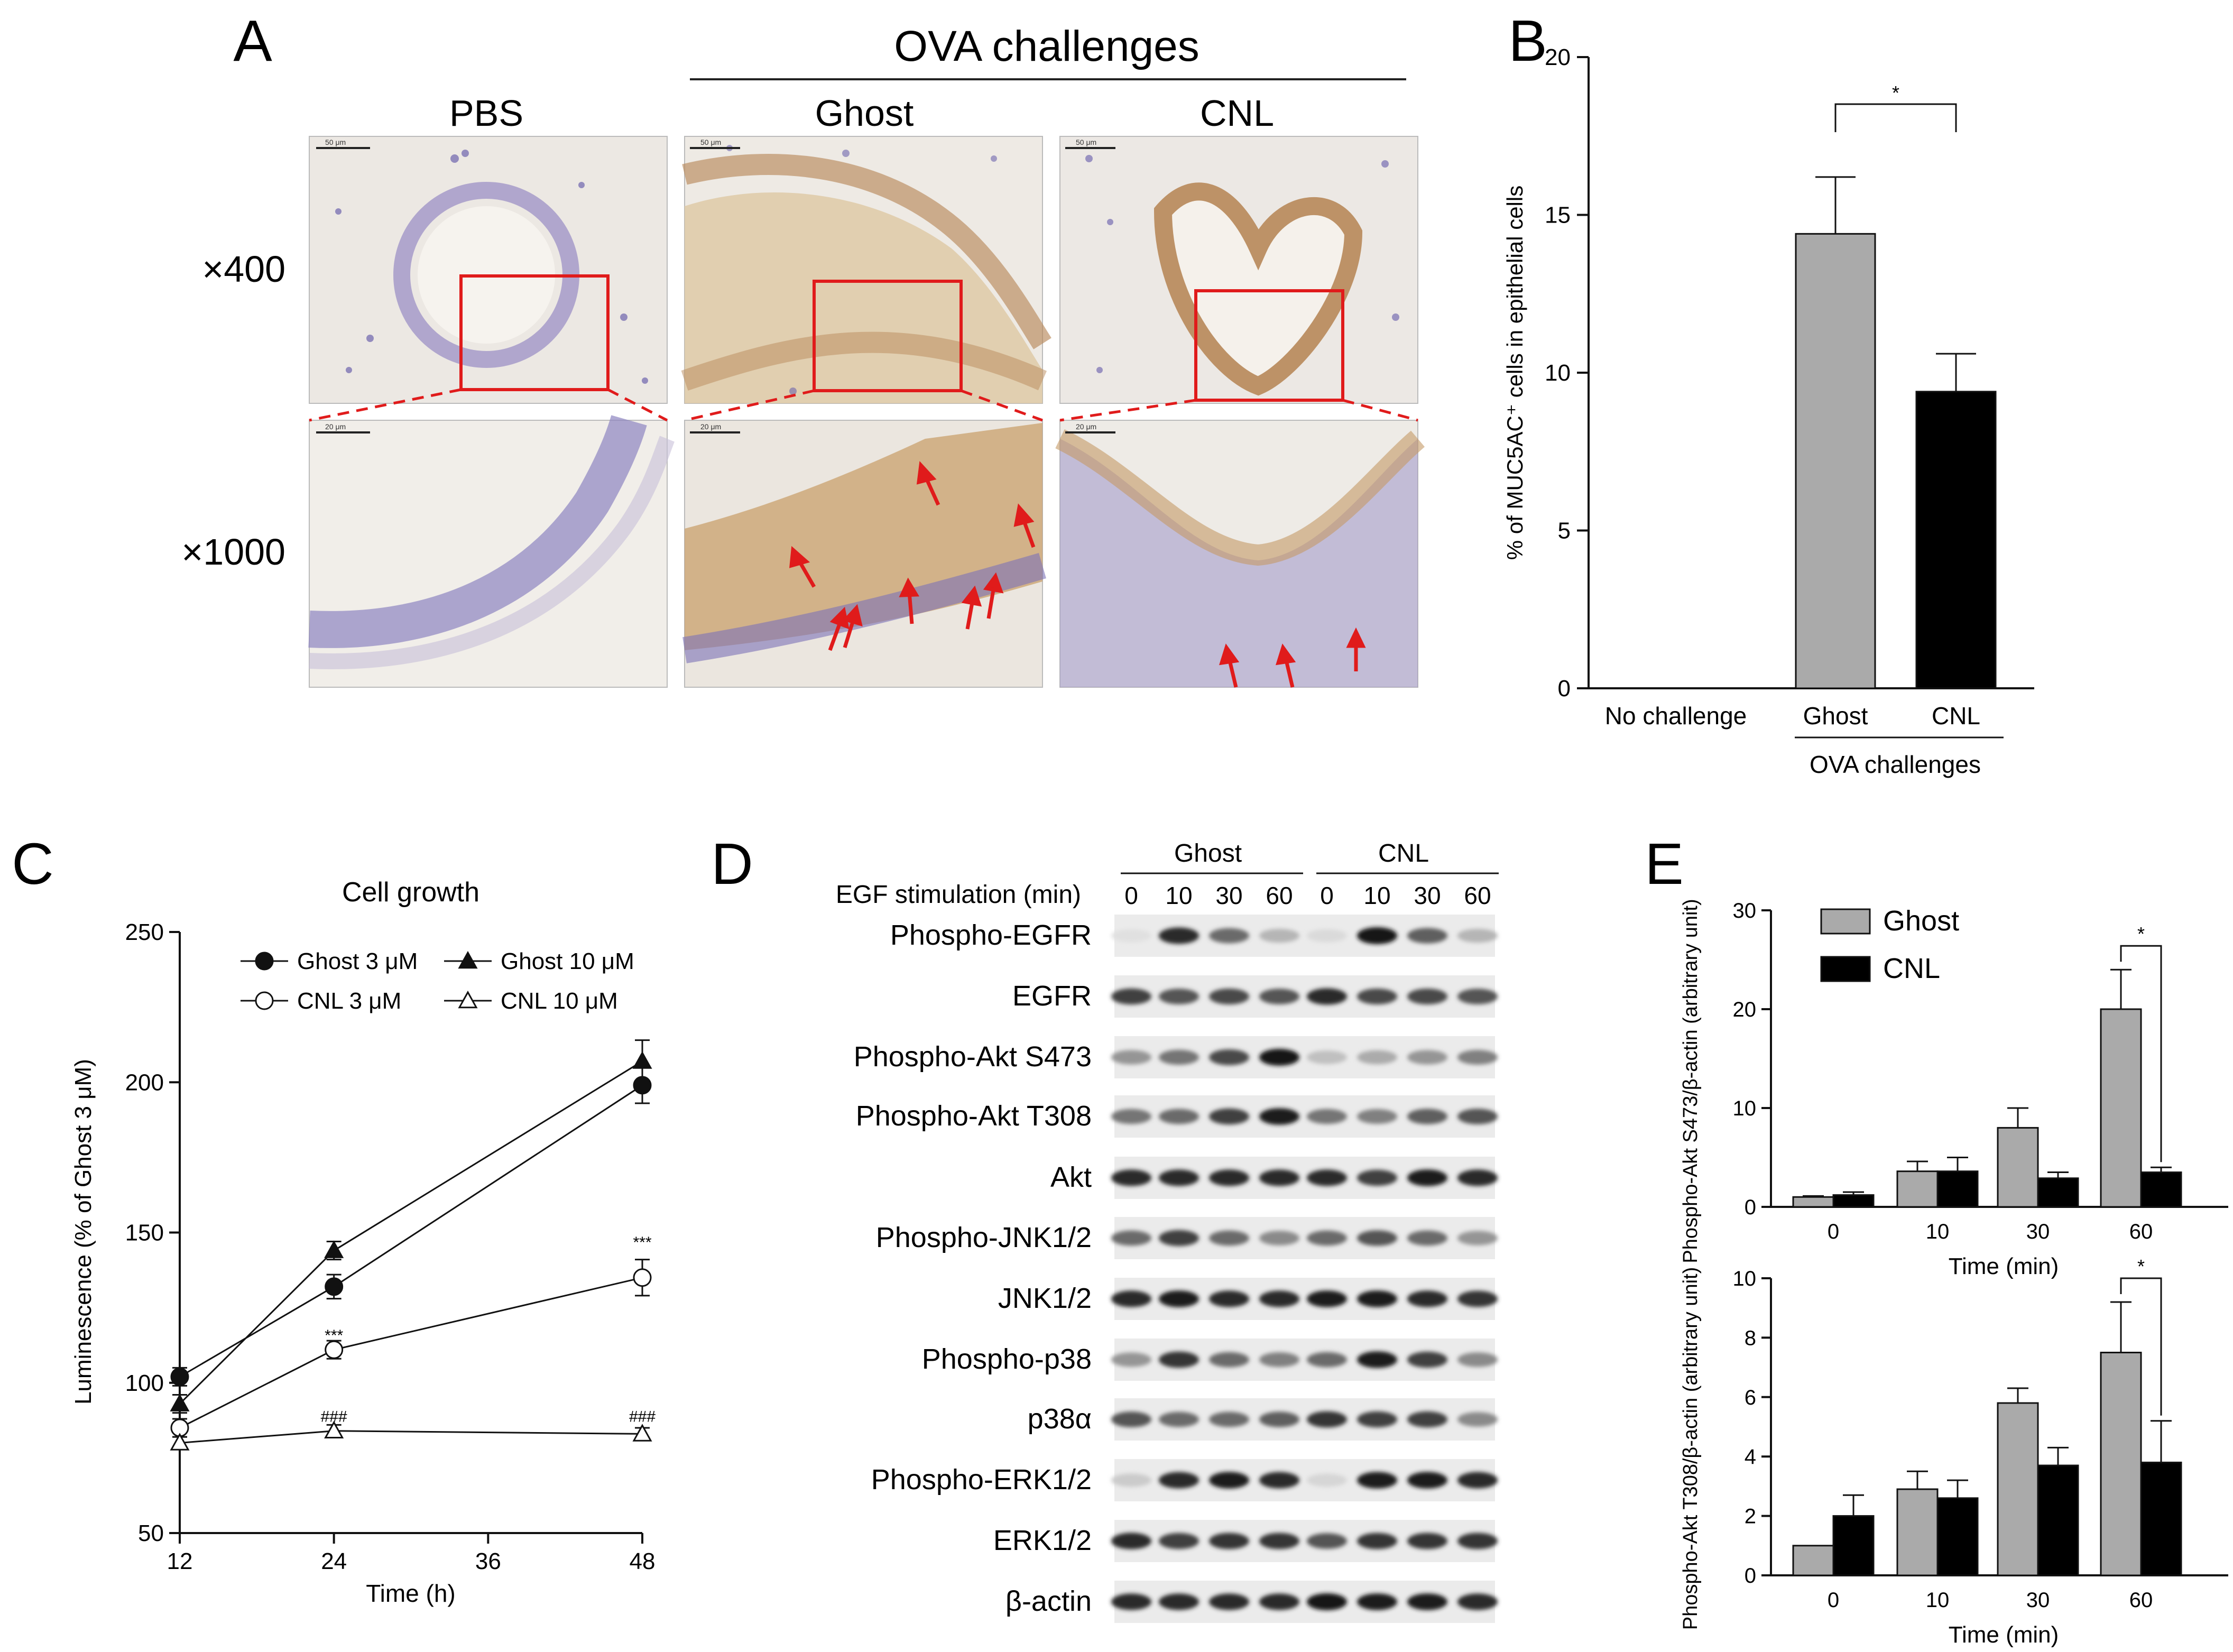 The image size is (2233, 1652). What do you see at coordinates (334, 1417) in the screenshot?
I see `chart-c-annotation: ###` at bounding box center [334, 1417].